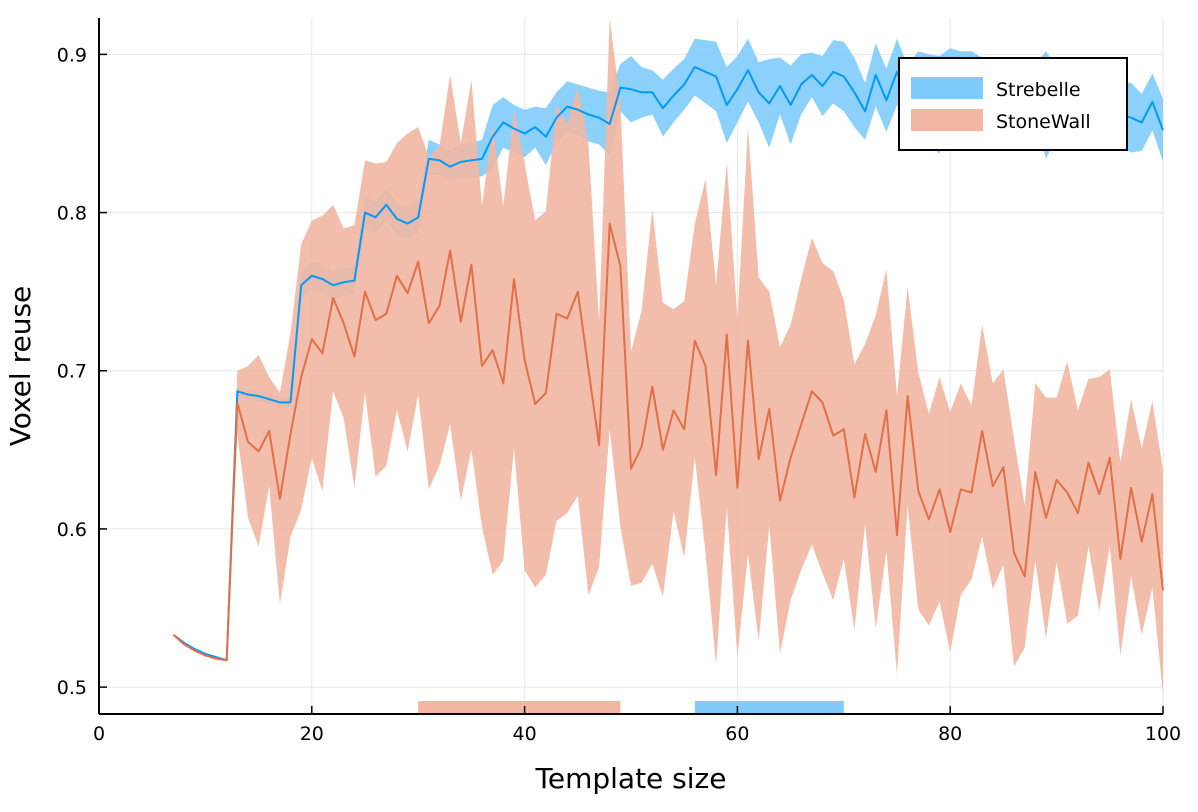 The height and width of the screenshot is (812, 1198). I want to click on y-tick-label: 0.7, so click(72, 372).